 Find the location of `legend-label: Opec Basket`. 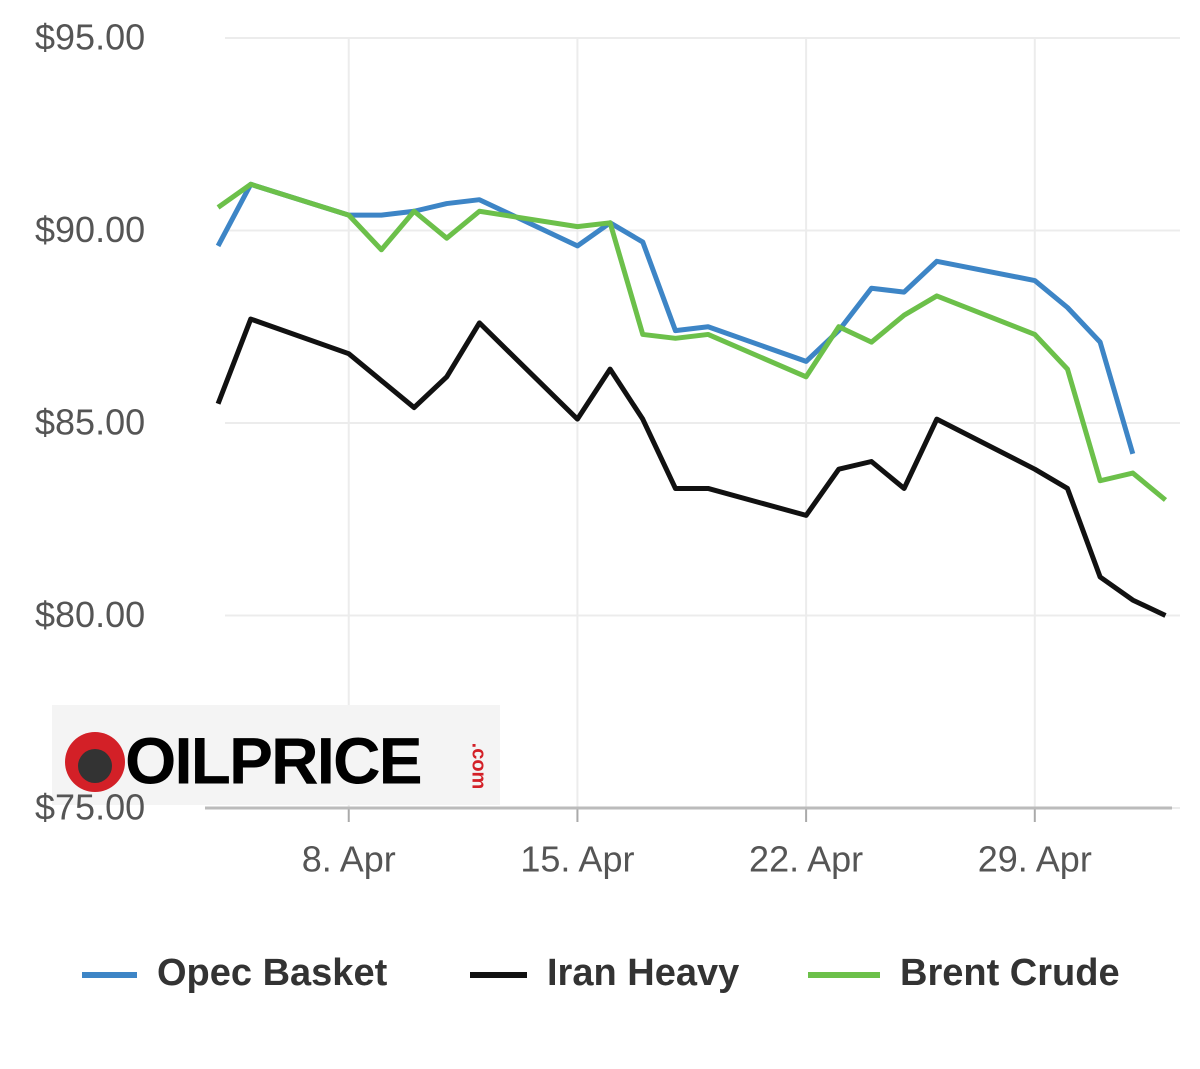

legend-label: Opec Basket is located at coordinates (272, 973).